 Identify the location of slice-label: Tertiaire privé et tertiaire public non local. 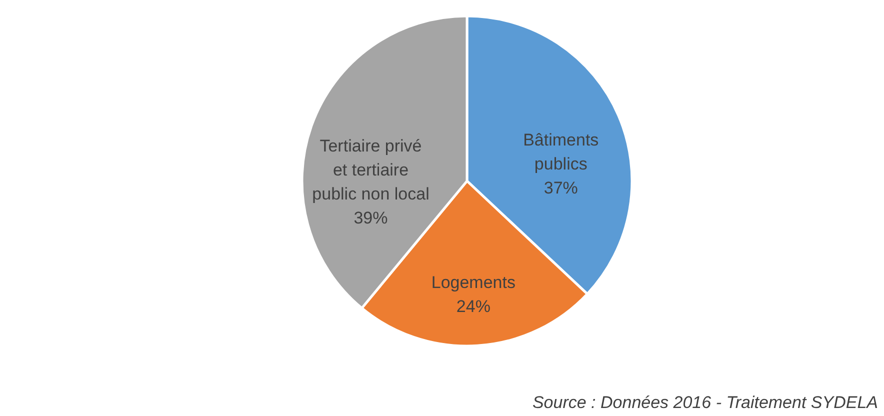
(371, 170).